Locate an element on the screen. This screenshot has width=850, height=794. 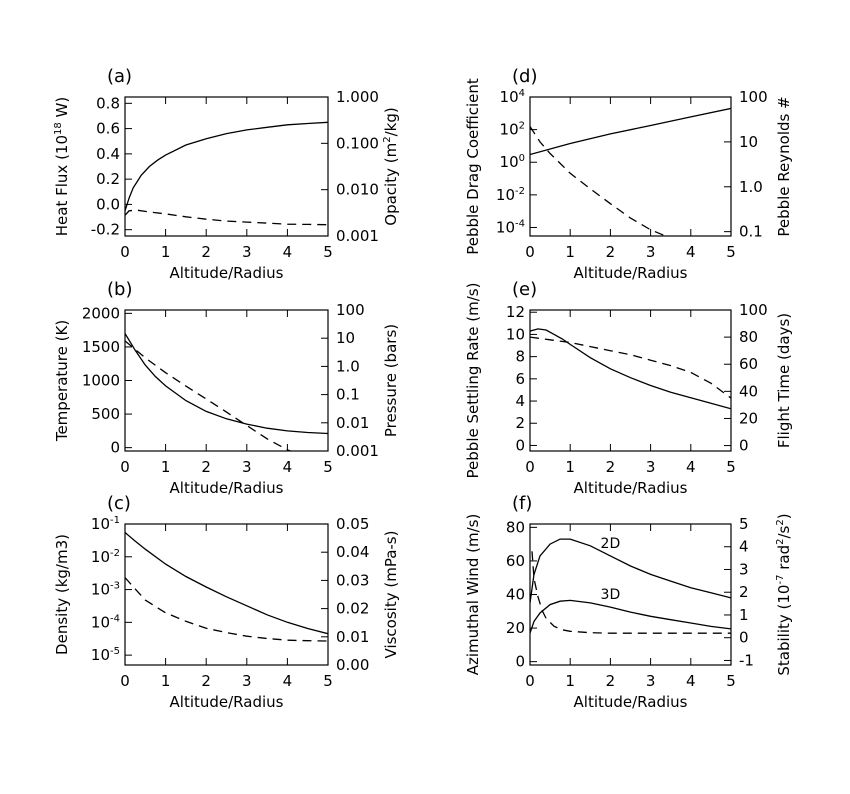
right-axis-label: Stability (10-7 rad2/s2) is located at coordinates (784, 594).